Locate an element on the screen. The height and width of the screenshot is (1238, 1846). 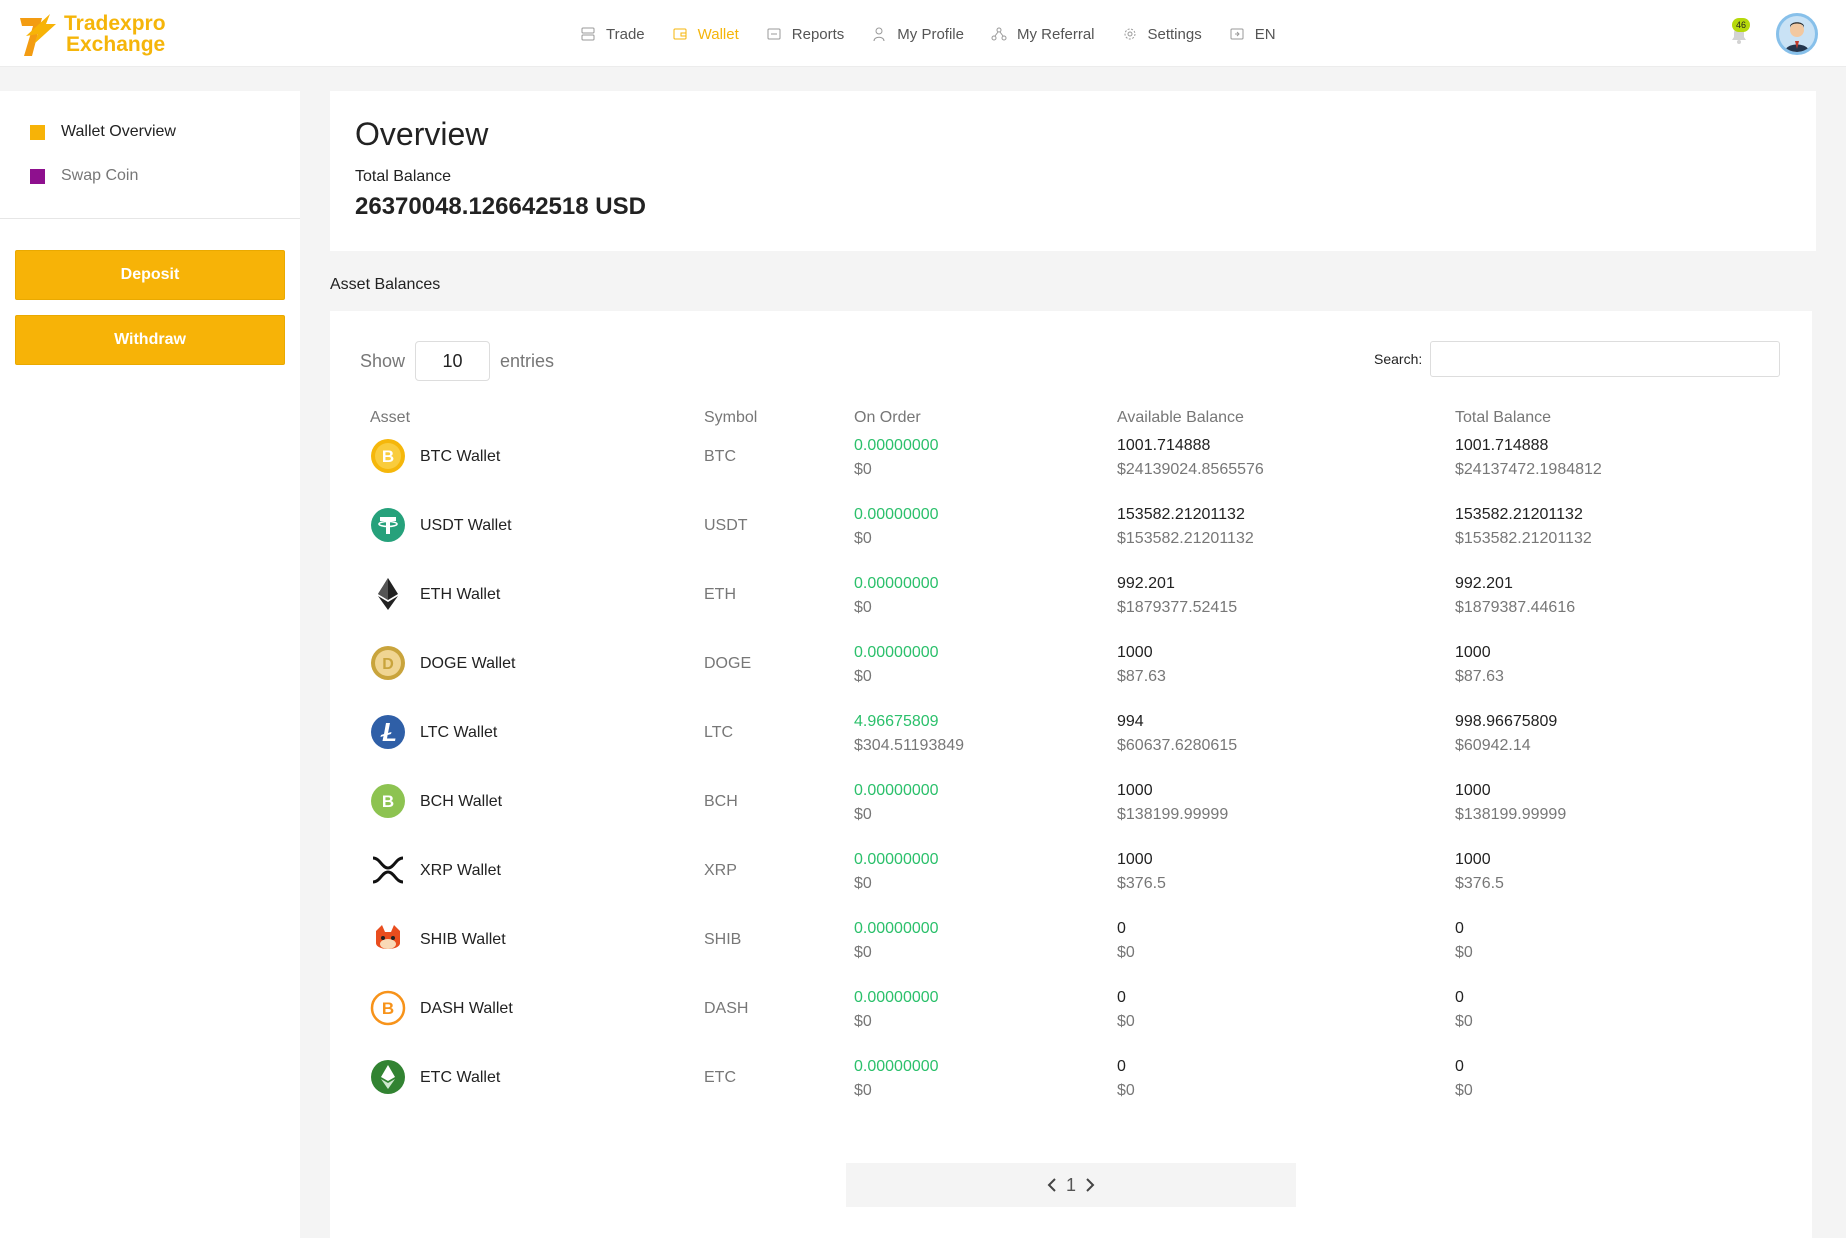
withdraw-button: Withdraw is located at coordinates (150, 340).